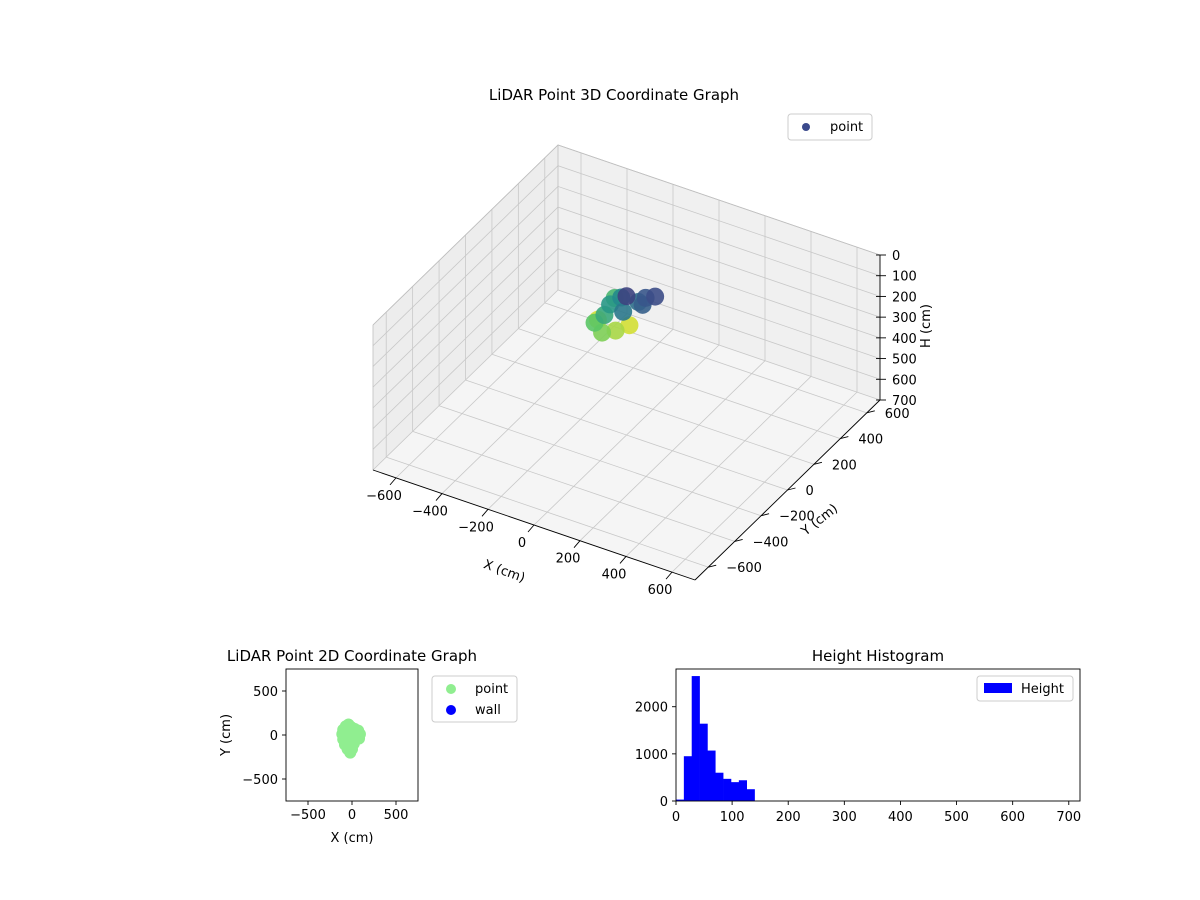  What do you see at coordinates (897, 414) in the screenshot?
I see `y-tick-label: 600` at bounding box center [897, 414].